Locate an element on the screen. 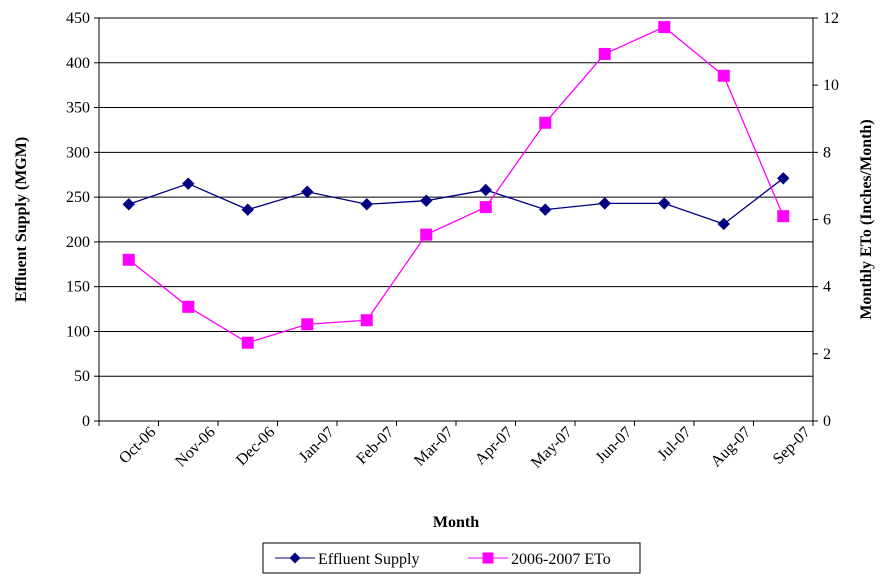 Image resolution: width=884 pixels, height=576 pixels. y-axis-title: Effluent Supply (MGM) is located at coordinates (21, 219).